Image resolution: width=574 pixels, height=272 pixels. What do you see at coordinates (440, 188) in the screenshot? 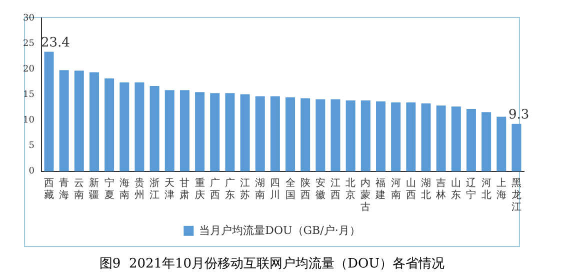
I see `x-tick-label: 吉林` at bounding box center [440, 188].